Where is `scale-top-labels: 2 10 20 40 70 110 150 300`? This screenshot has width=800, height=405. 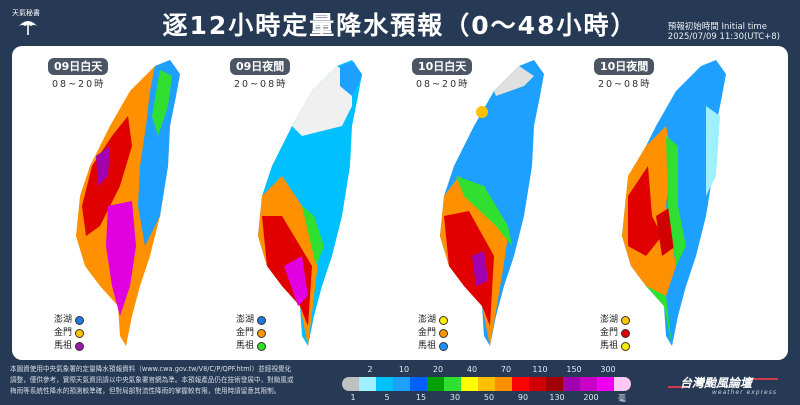
scale-top-labels: 2 10 20 40 70 110 150 300 is located at coordinates (491, 369).